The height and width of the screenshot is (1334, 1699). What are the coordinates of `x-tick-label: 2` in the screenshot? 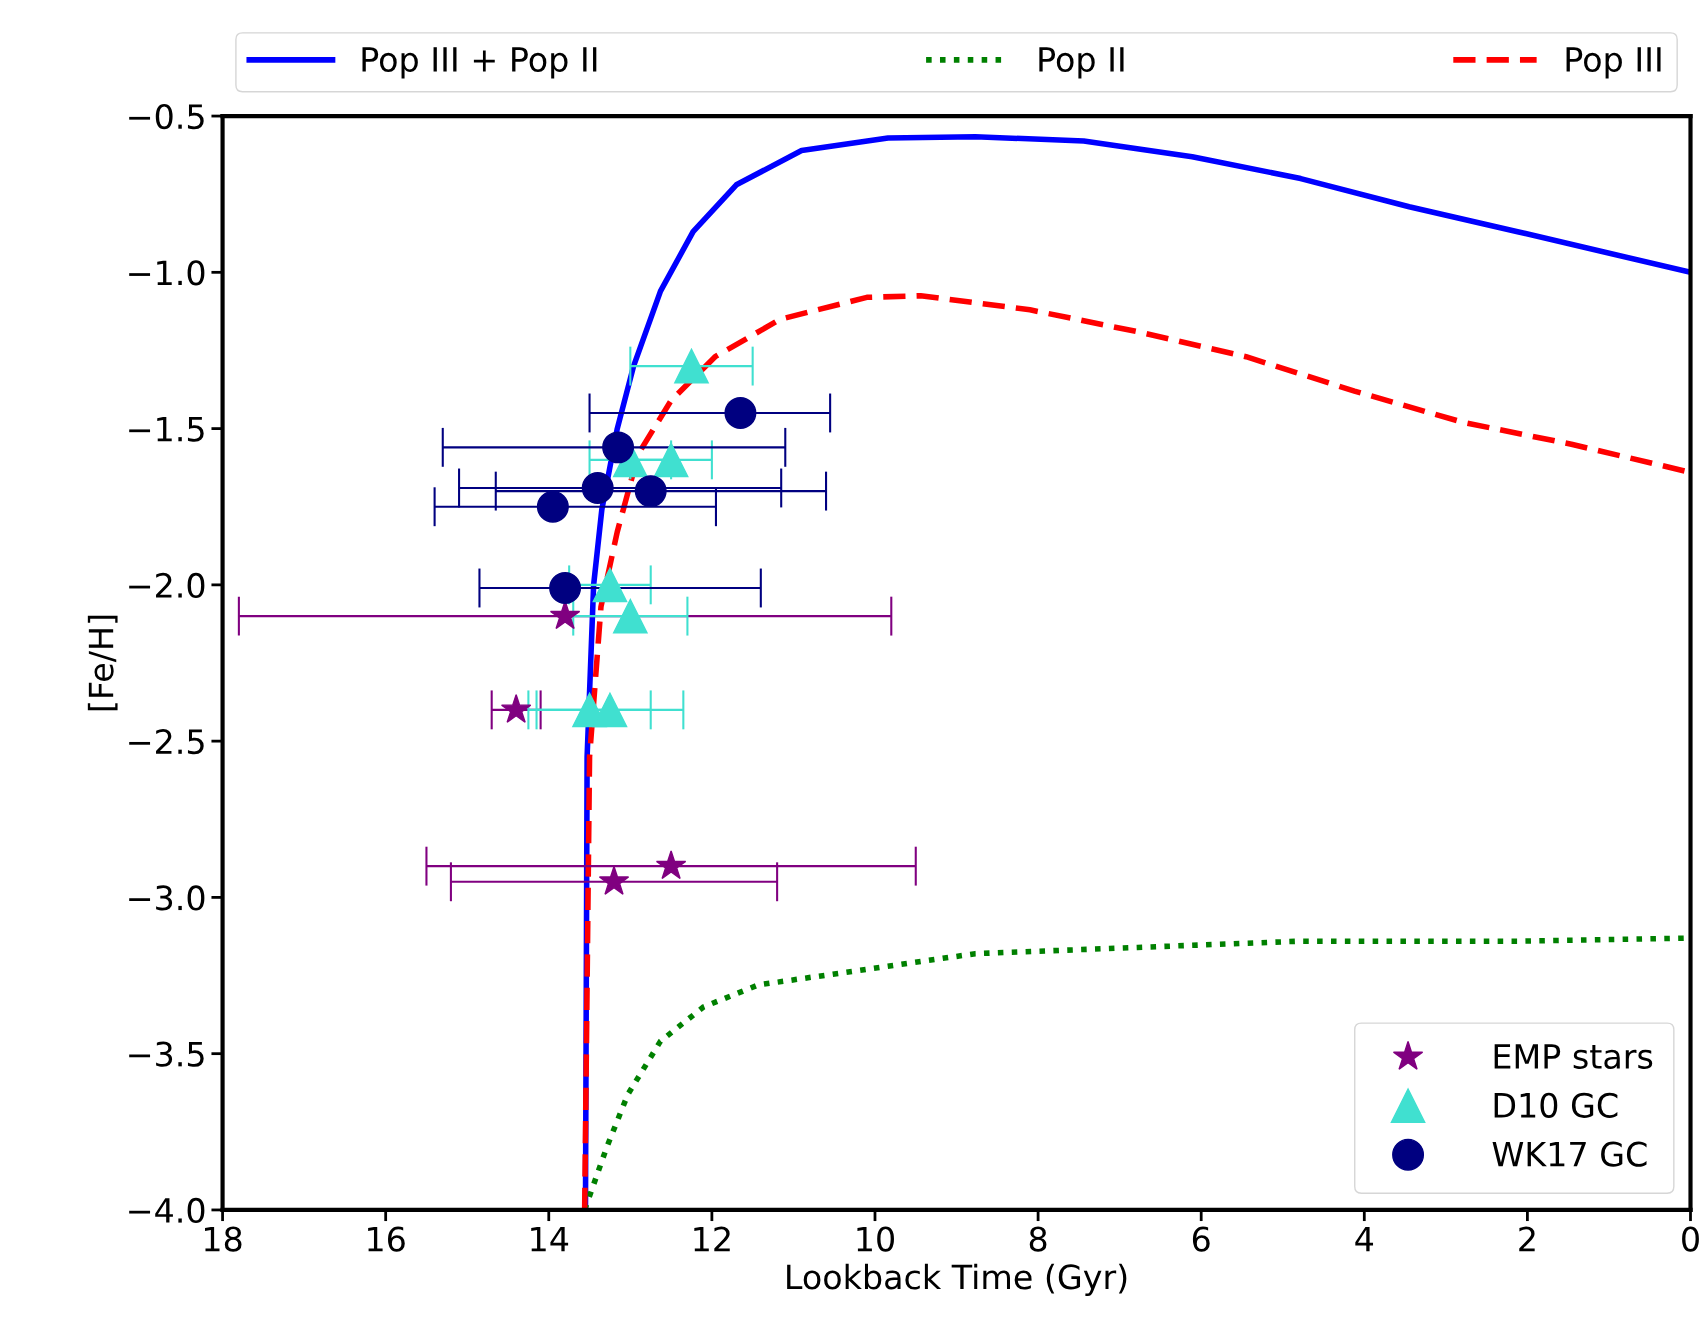 It's located at (1527, 1239).